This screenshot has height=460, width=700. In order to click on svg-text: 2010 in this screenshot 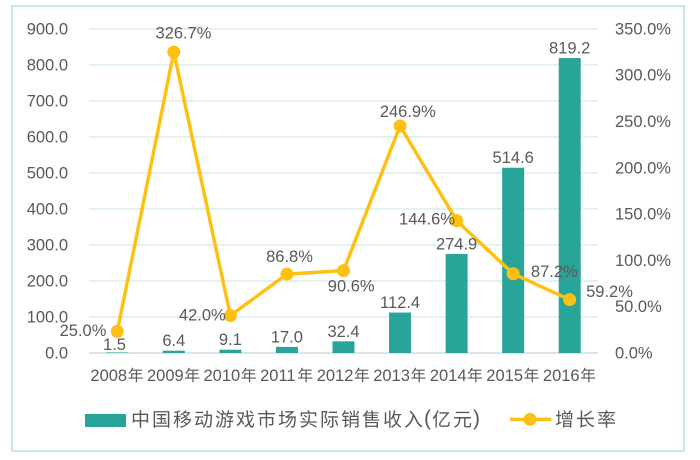, I will do `click(222, 376)`.